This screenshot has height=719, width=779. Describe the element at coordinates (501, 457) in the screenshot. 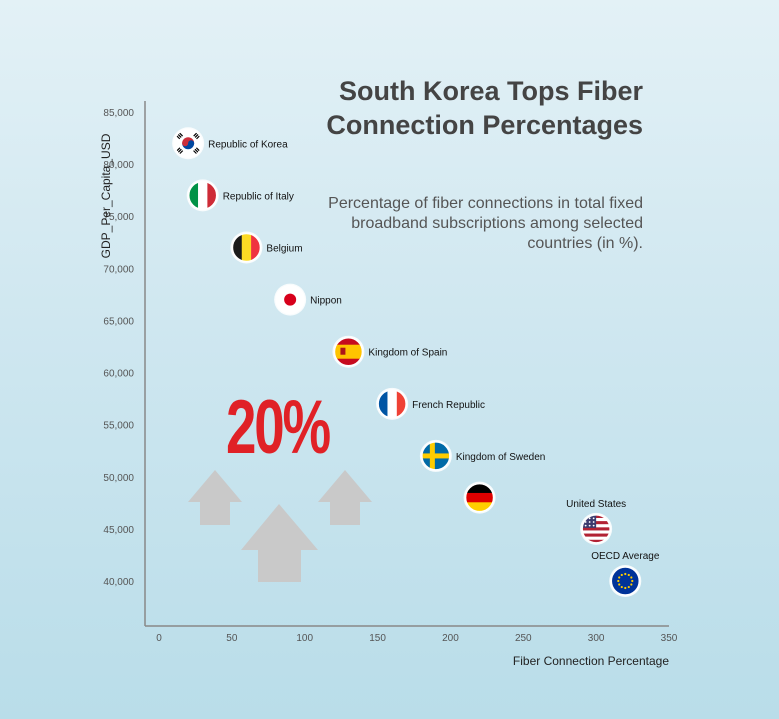

I see `point-label: Kingdom of Sweden` at that location.